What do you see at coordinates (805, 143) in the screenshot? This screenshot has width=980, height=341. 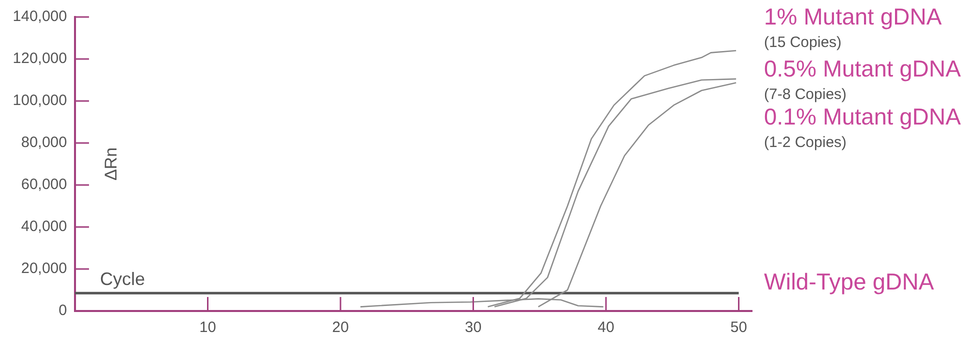 I see `text: (1-2 Copies)` at bounding box center [805, 143].